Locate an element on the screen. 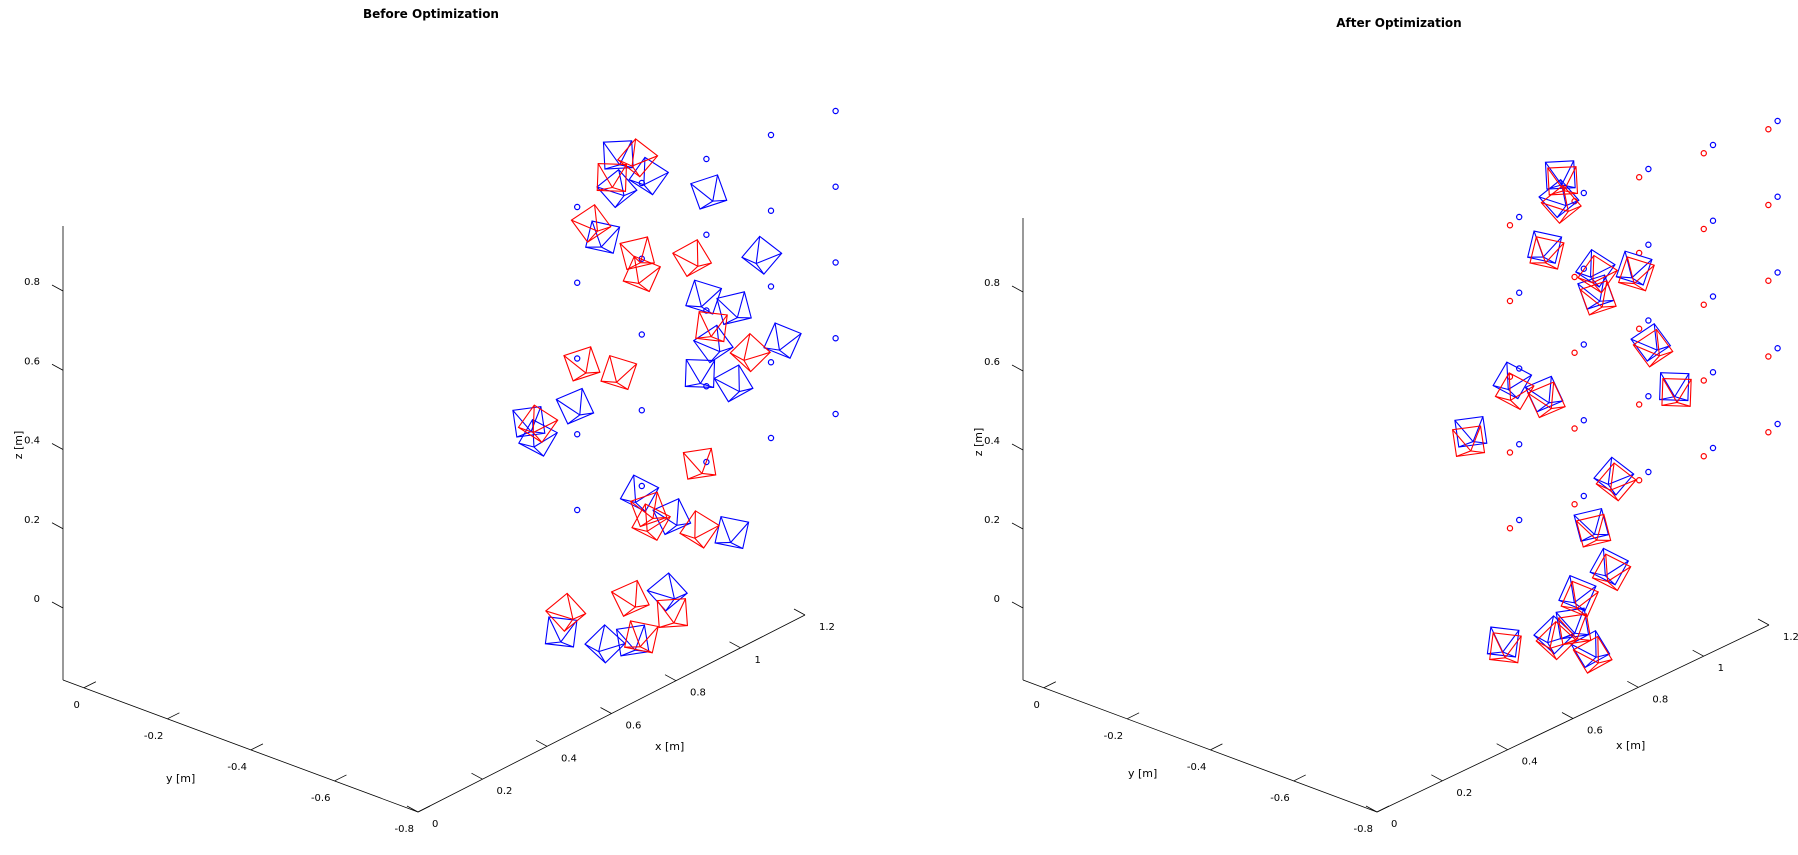 This screenshot has width=1798, height=855. x-tick is located at coordinates (541, 743).